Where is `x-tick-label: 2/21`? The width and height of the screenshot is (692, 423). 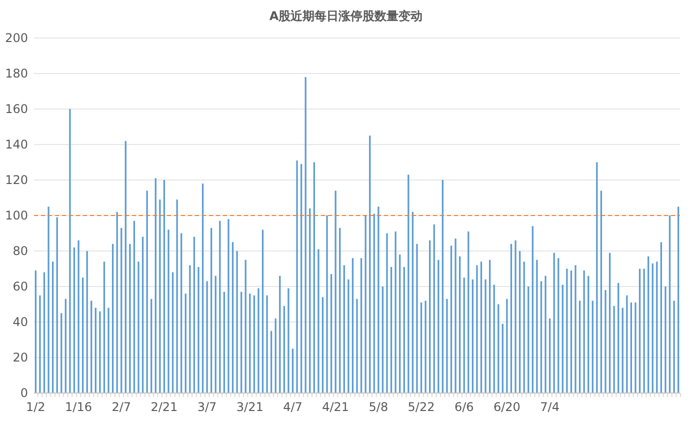 x-tick-label: 2/21 is located at coordinates (164, 407).